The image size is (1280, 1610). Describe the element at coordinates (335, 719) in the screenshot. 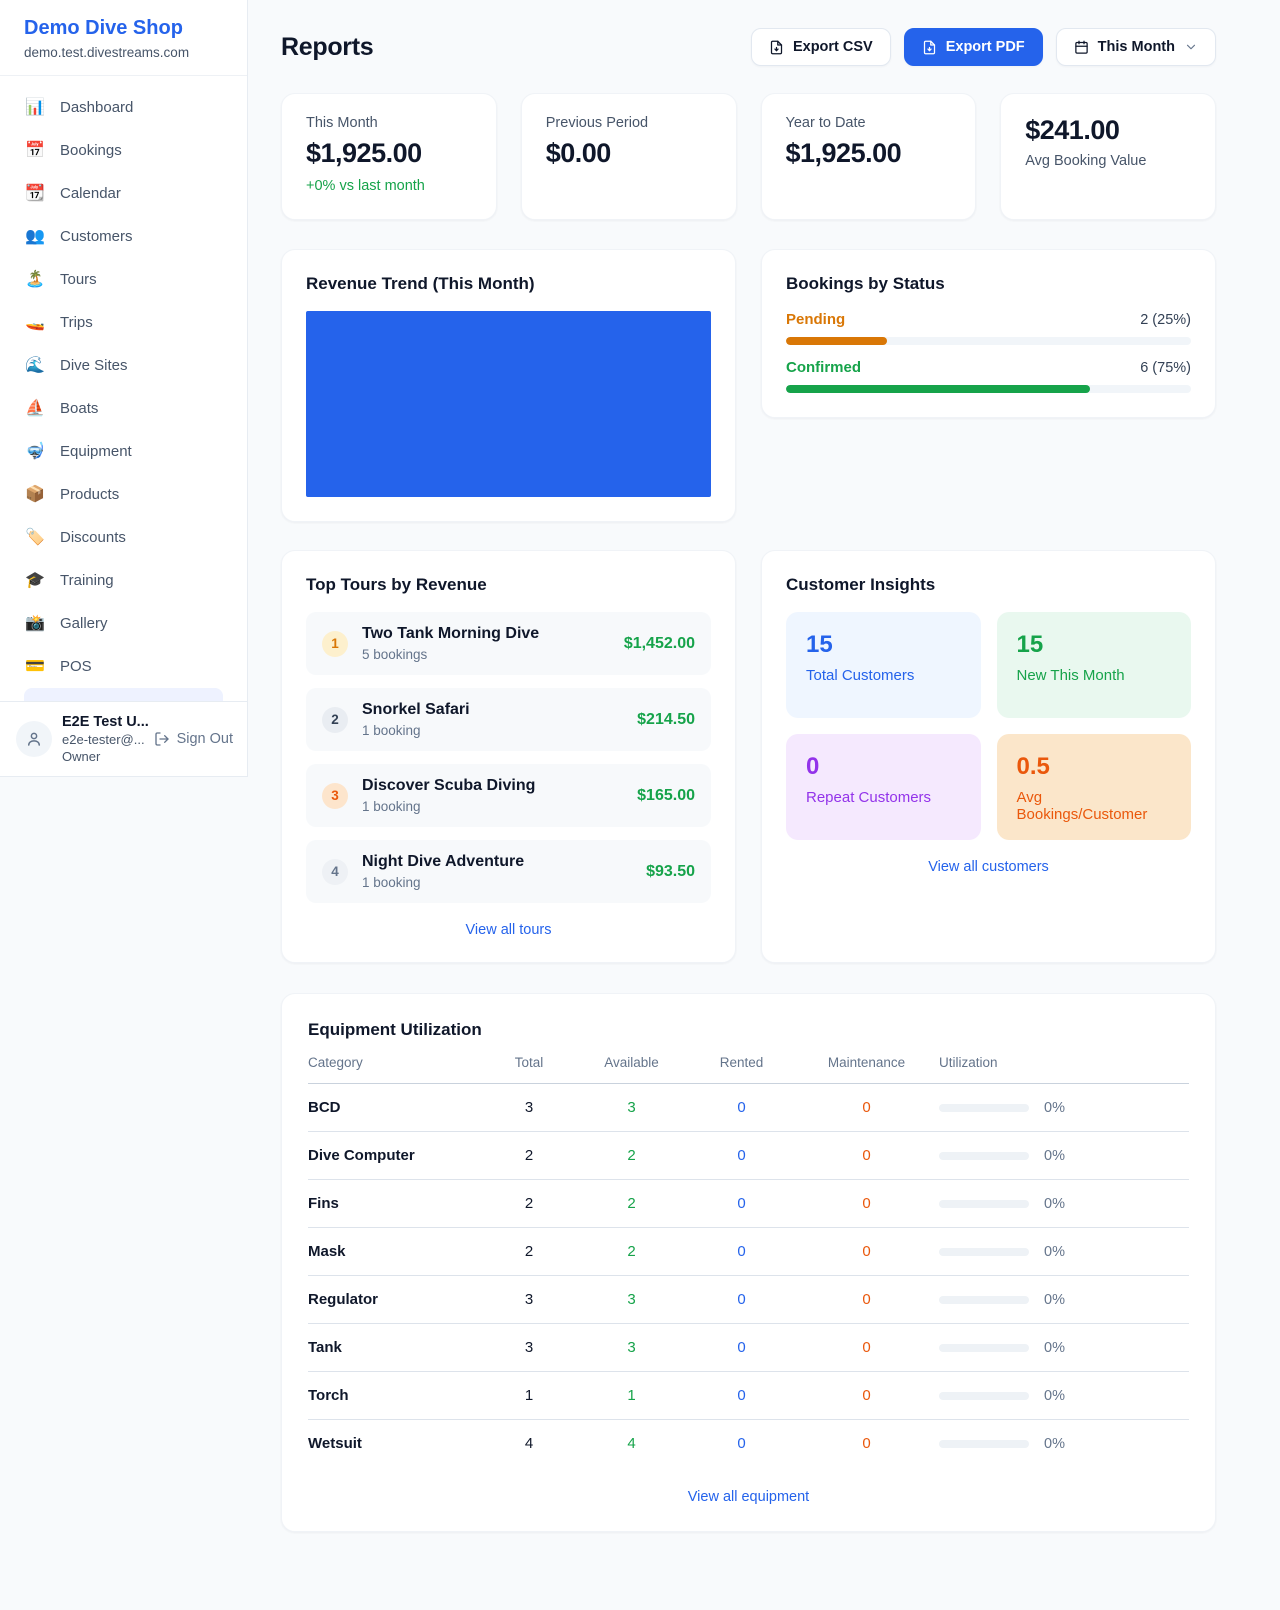

I see `rank-badge: 2` at that location.